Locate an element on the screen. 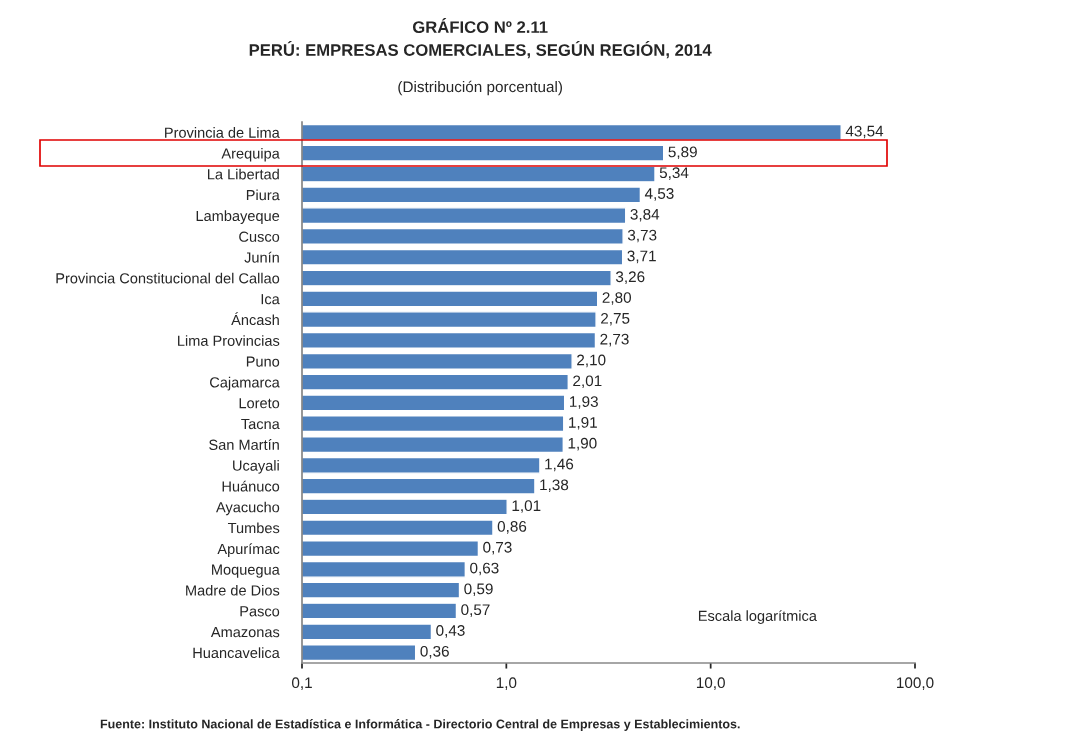  y-tick-label: Ica is located at coordinates (270, 299).